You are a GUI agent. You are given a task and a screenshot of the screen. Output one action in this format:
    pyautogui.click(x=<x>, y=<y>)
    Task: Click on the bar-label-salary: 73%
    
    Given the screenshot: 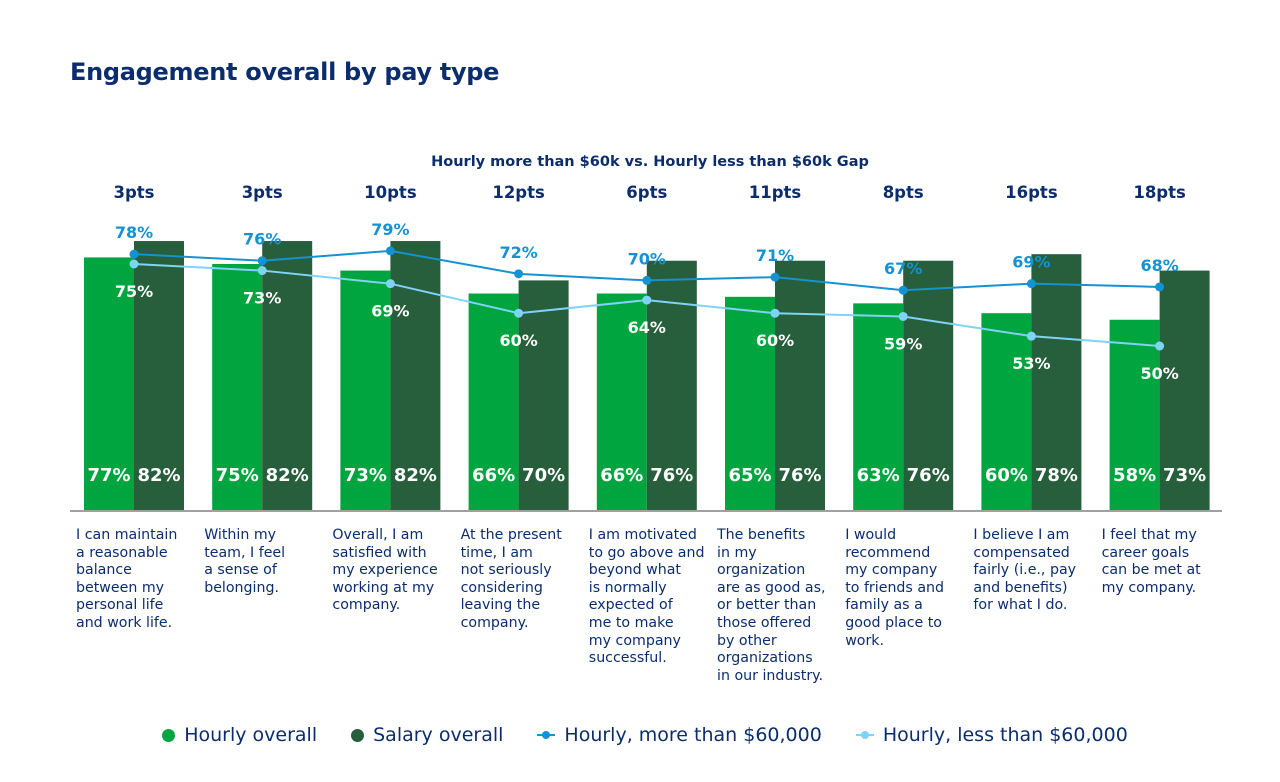 What is the action you would take?
    pyautogui.click(x=1184, y=475)
    